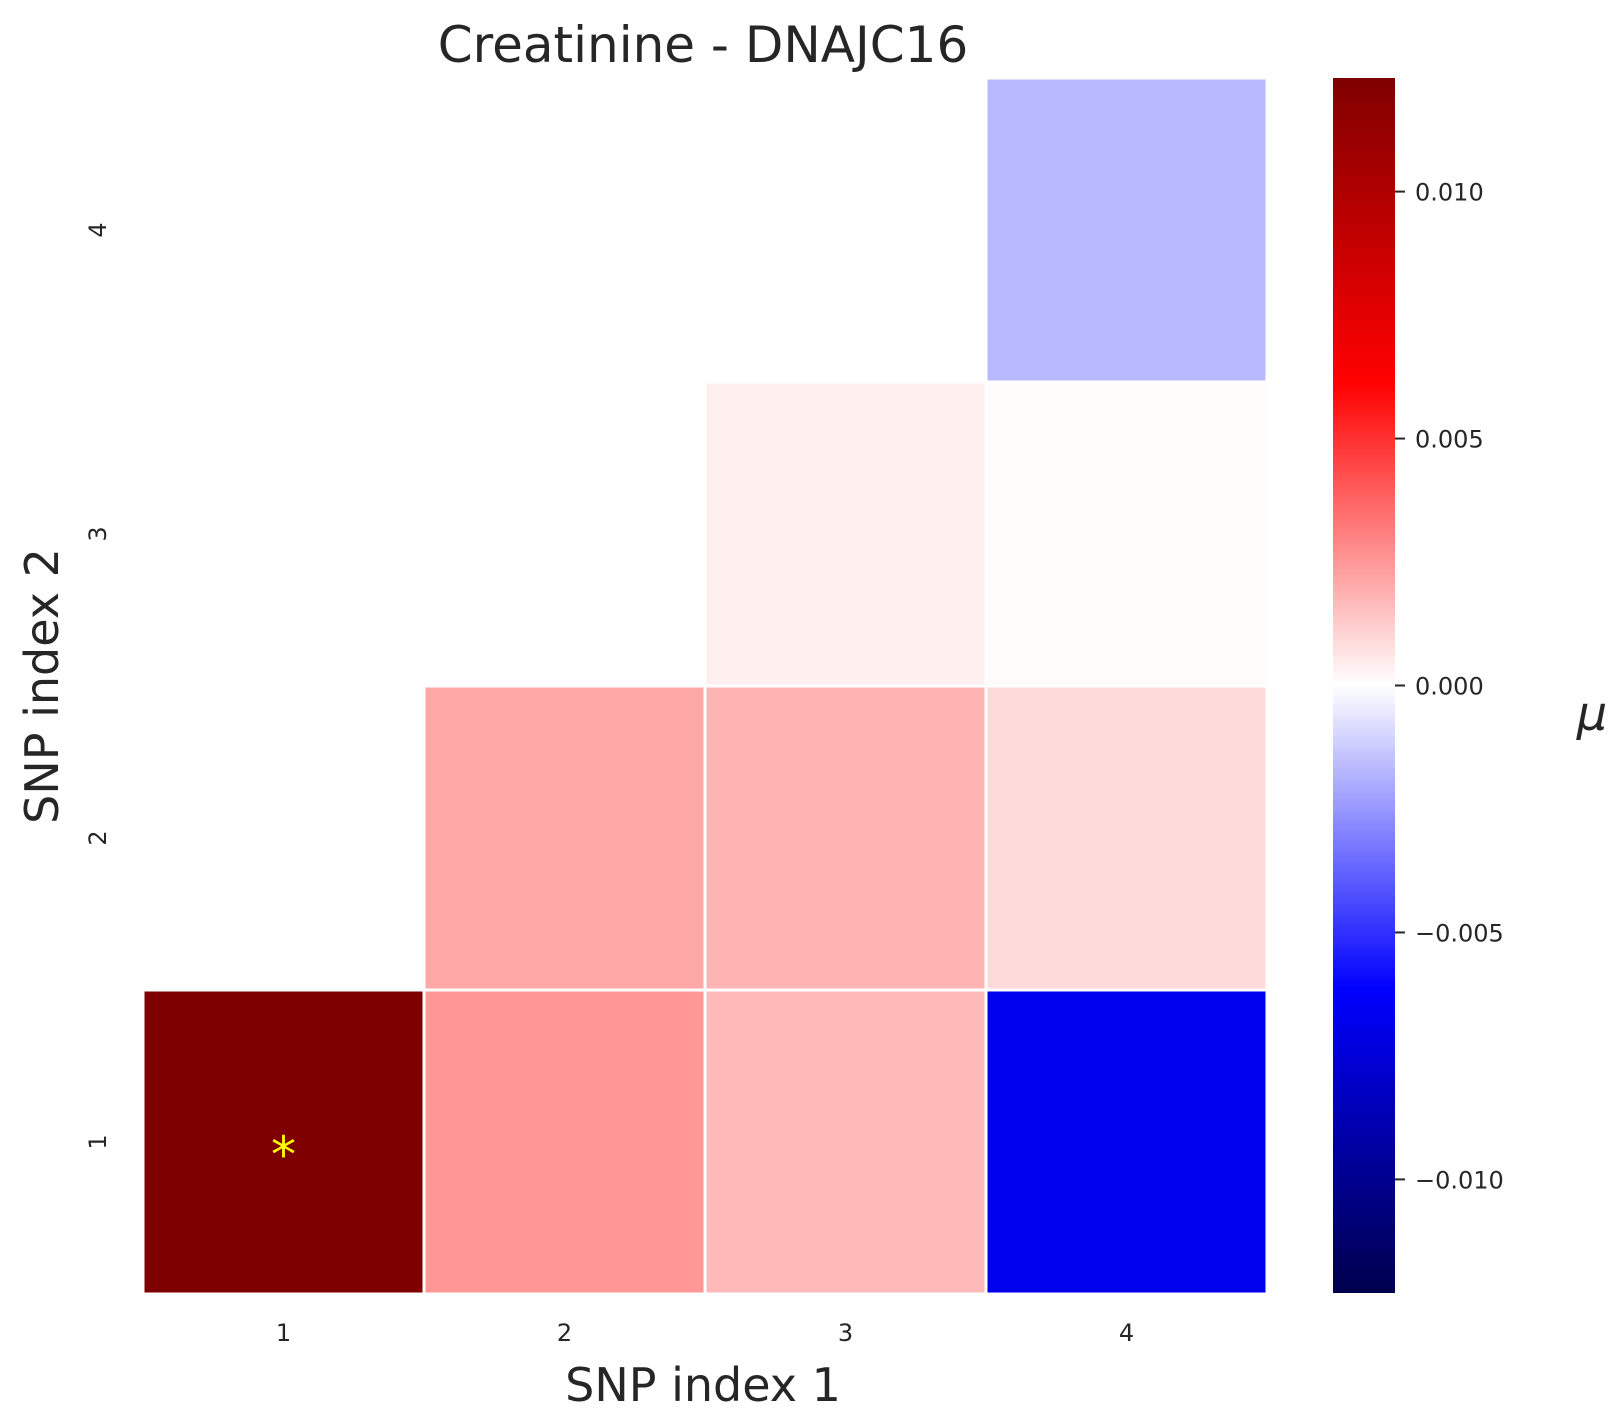 Image resolution: width=1619 pixels, height=1427 pixels. What do you see at coordinates (1592, 714) in the screenshot?
I see `colorbar-label: μ` at bounding box center [1592, 714].